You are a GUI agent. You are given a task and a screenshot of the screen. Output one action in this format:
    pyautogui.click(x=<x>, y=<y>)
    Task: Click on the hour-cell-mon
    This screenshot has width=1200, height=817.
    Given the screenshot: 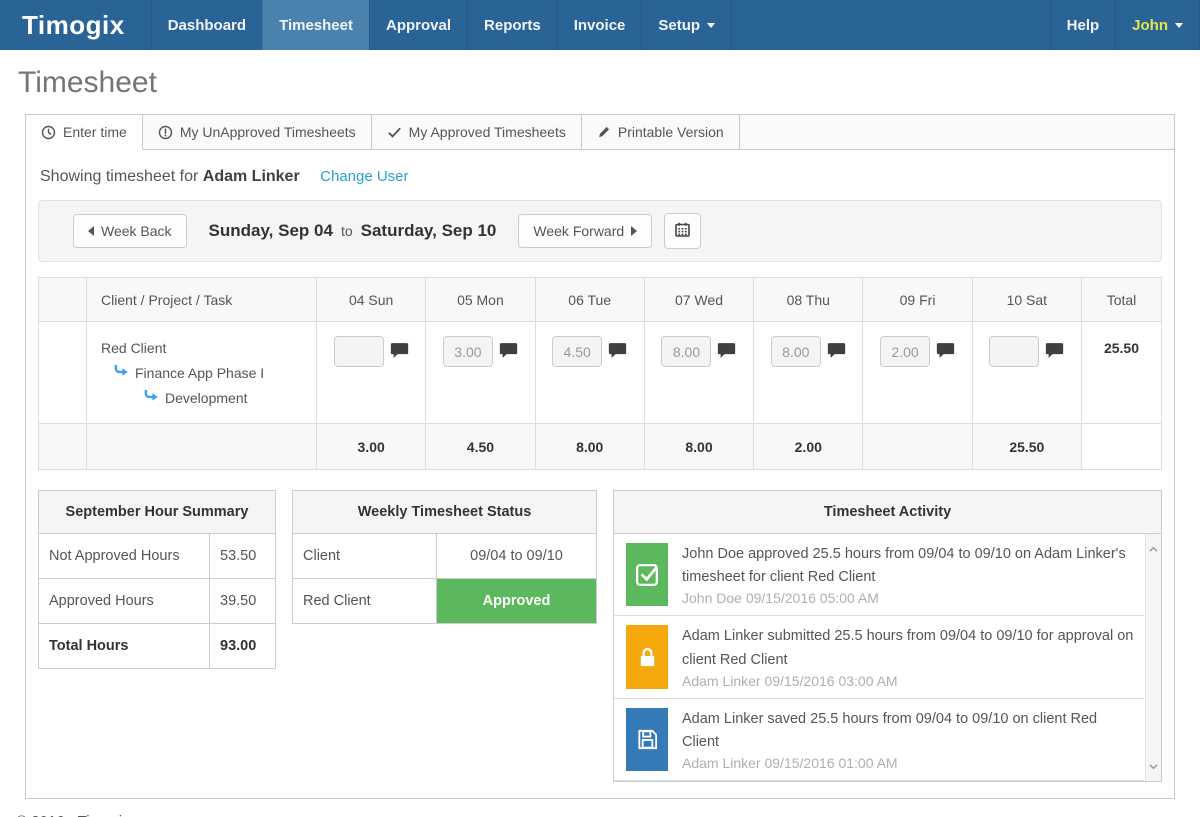 What is the action you would take?
    pyautogui.click(x=480, y=372)
    